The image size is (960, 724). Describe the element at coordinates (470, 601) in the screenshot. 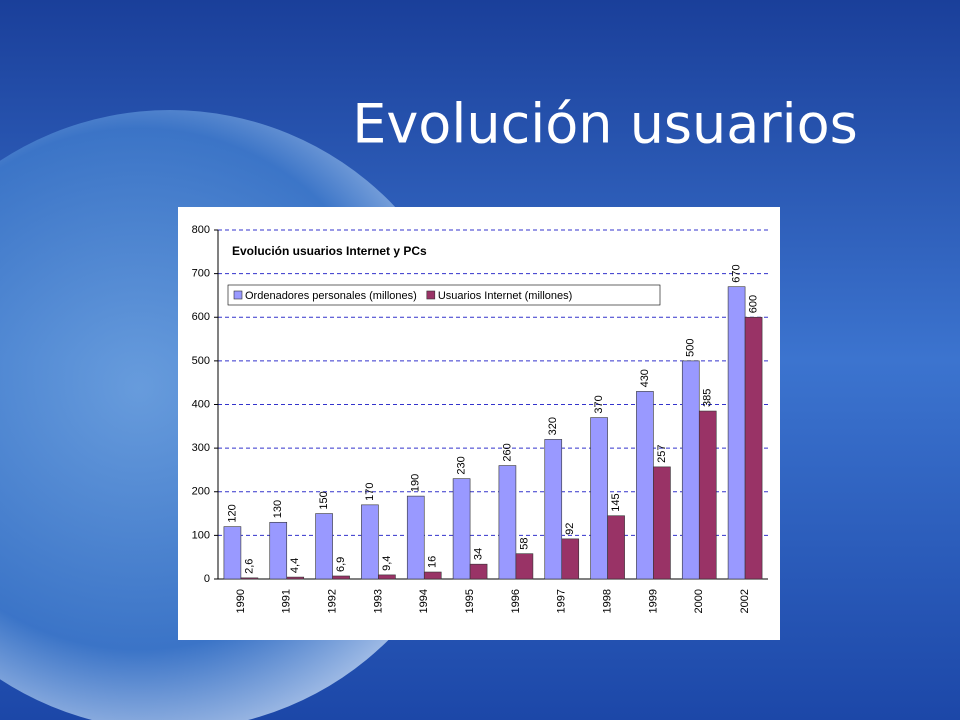

I see `x-tick-label: 1995` at that location.